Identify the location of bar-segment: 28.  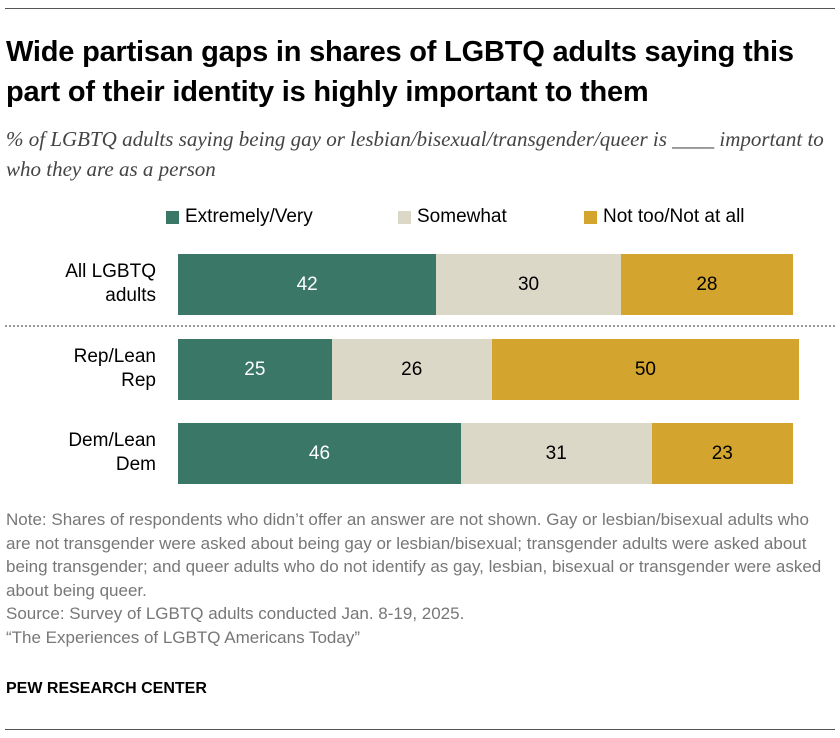
(706, 284).